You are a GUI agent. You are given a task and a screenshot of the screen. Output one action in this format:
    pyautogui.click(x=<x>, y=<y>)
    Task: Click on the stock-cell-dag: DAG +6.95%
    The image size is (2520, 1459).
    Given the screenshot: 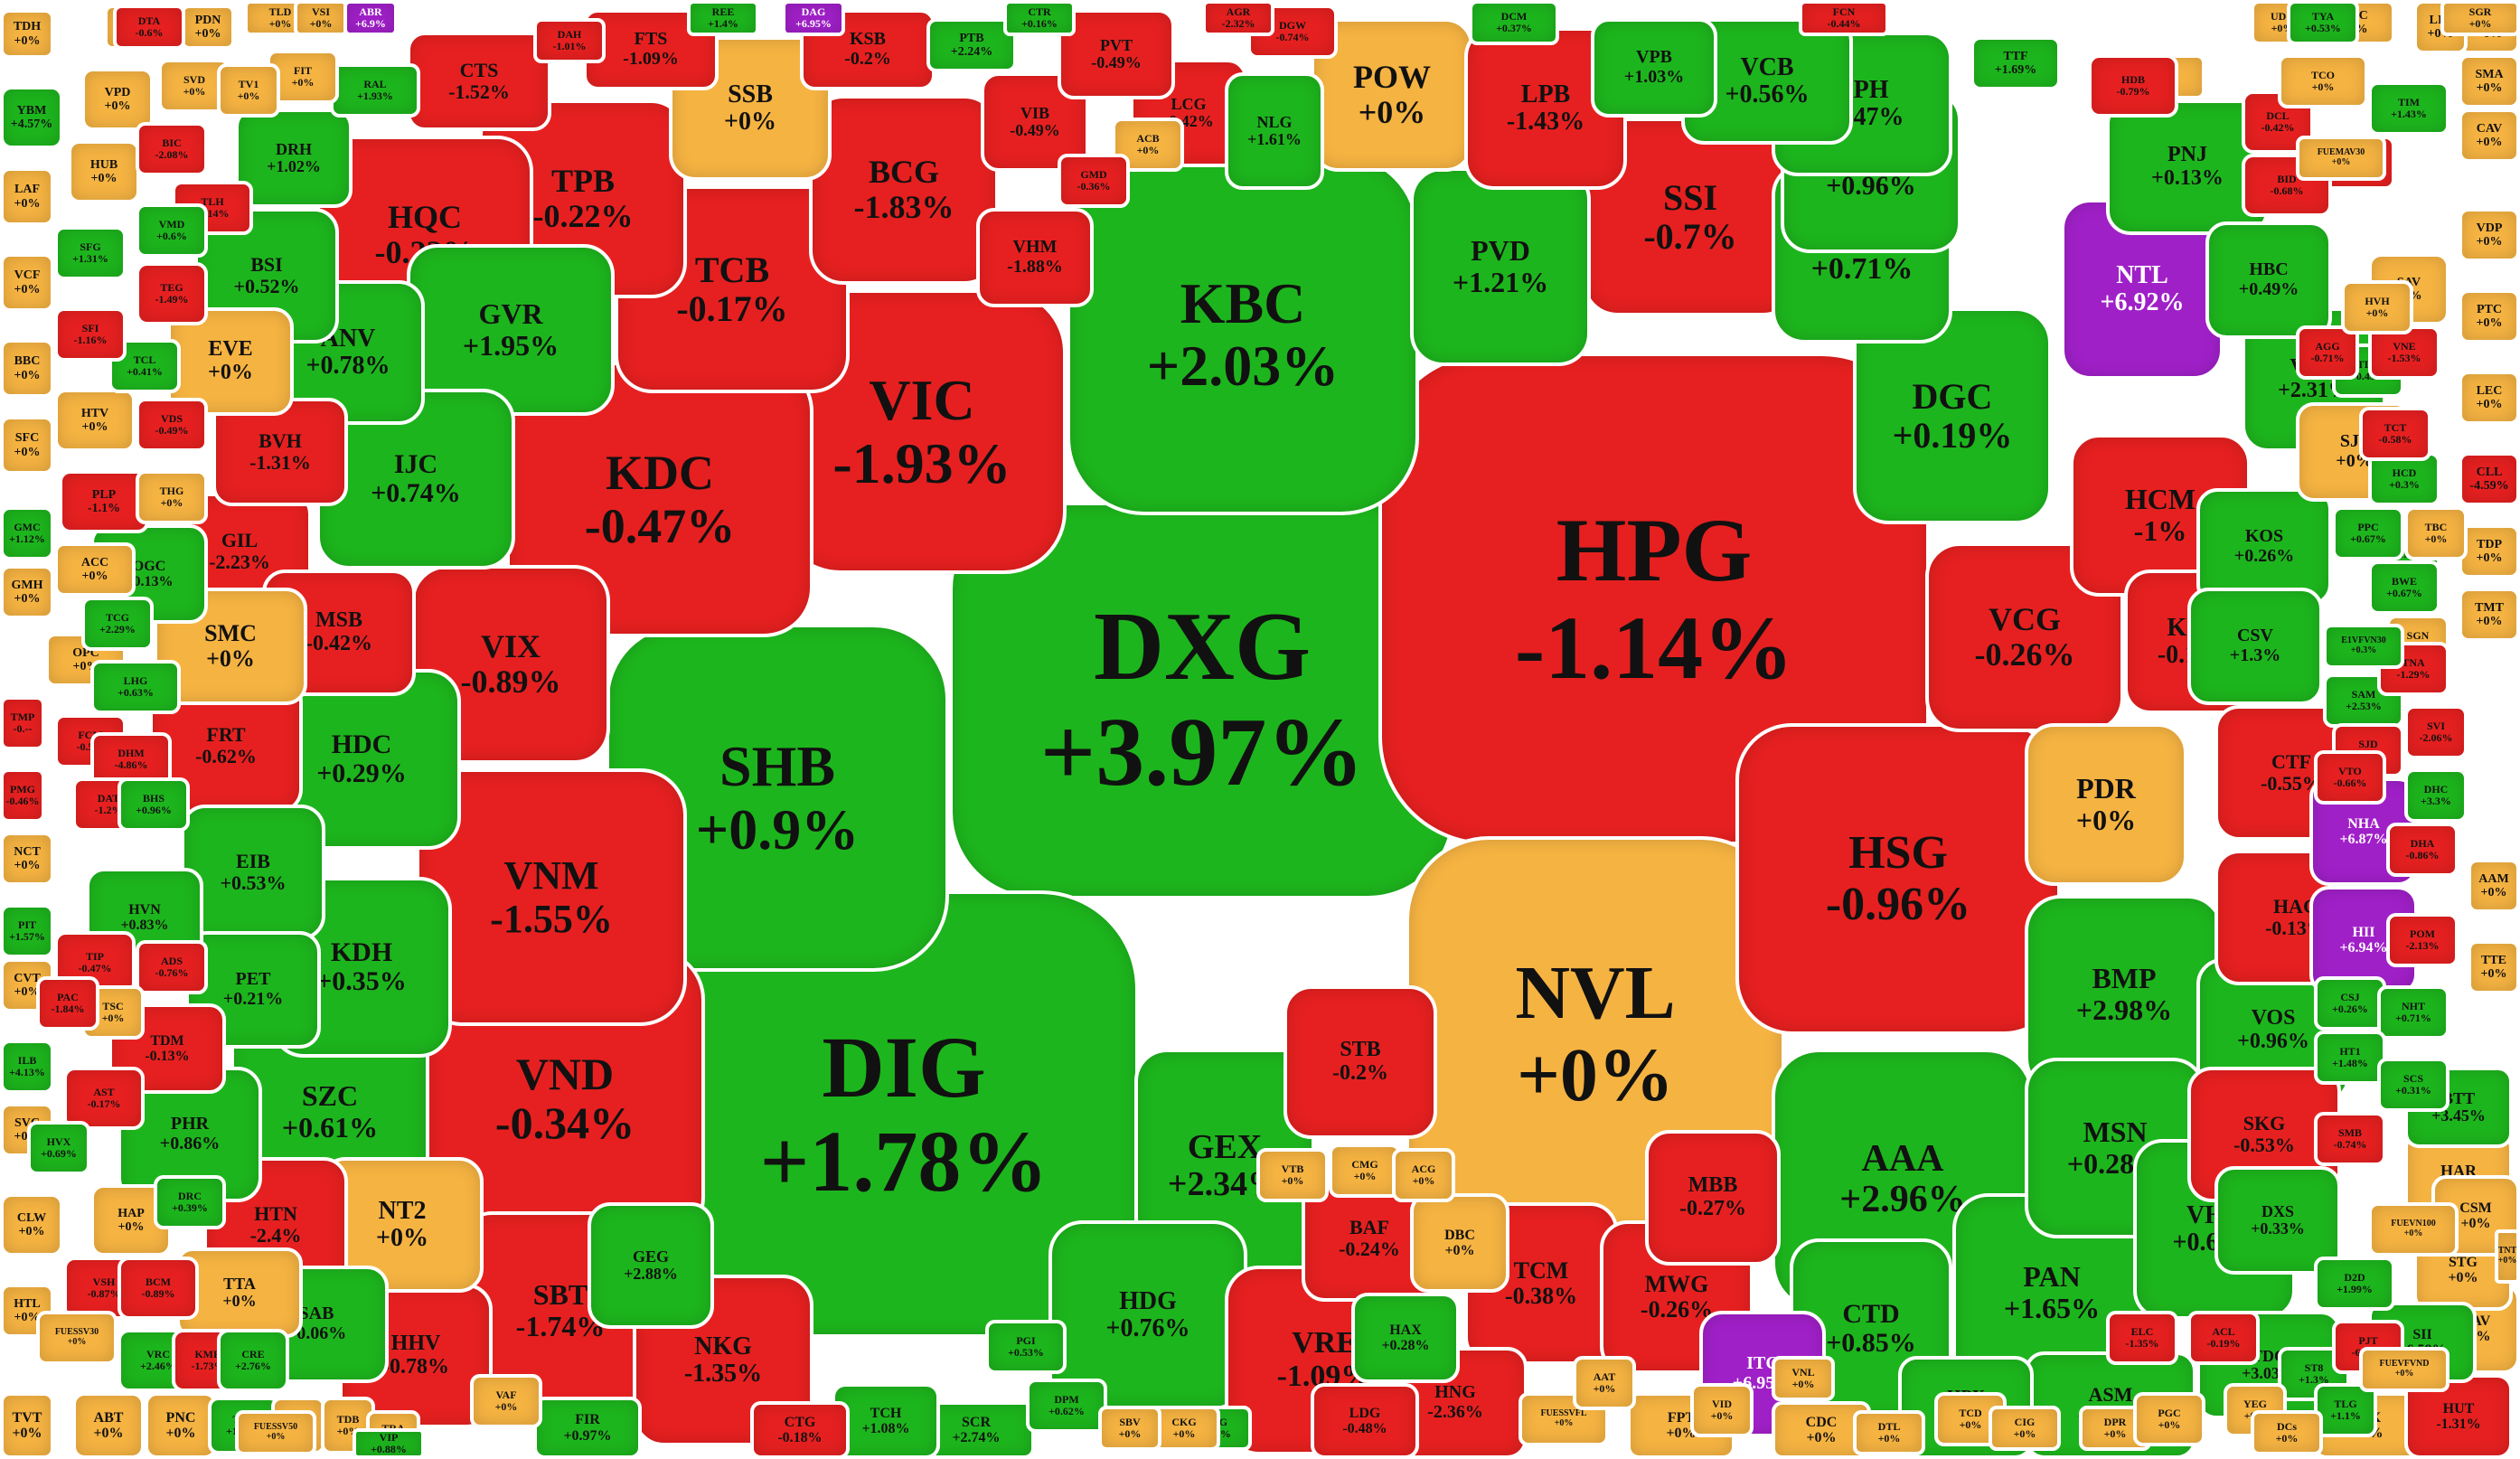 What is the action you would take?
    pyautogui.click(x=813, y=18)
    